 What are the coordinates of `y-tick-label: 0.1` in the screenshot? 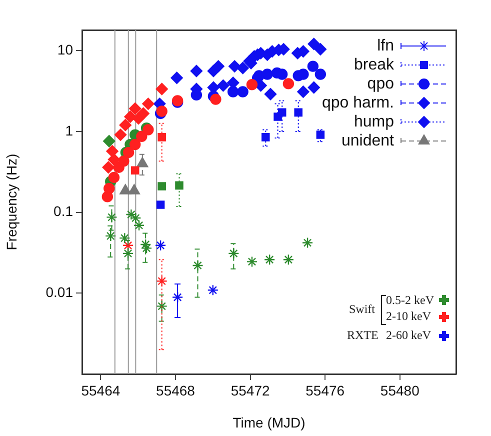 It's located at (64, 211).